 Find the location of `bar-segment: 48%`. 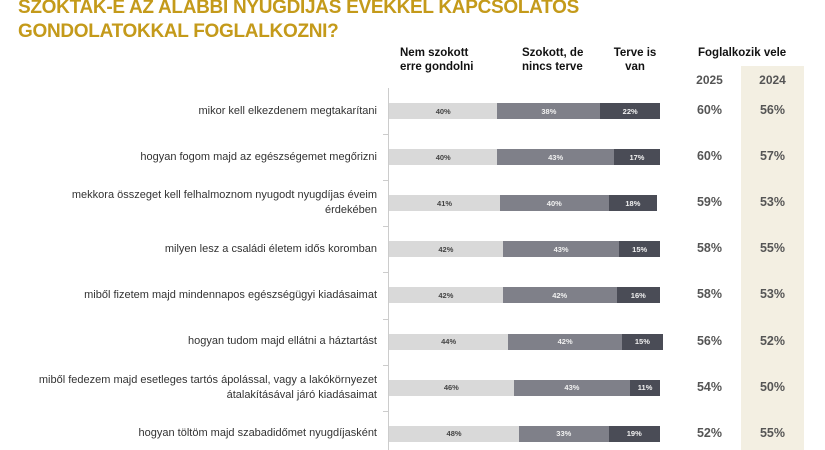

bar-segment: 48% is located at coordinates (454, 433).